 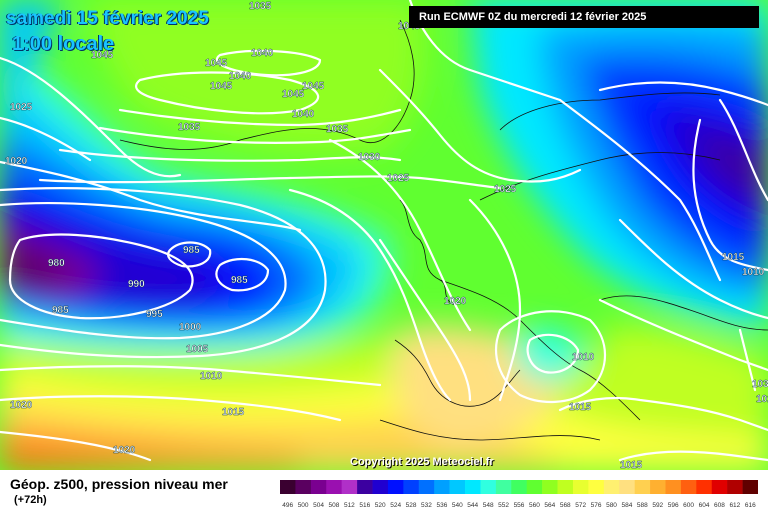 What do you see at coordinates (734, 505) in the screenshot?
I see `legend-tick-label: 612` at bounding box center [734, 505].